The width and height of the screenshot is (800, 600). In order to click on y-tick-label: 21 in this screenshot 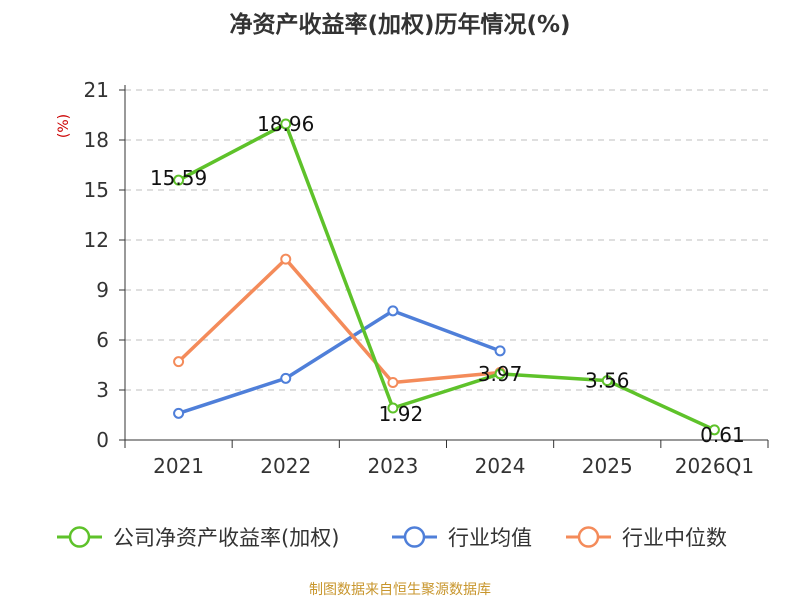, I will do `click(96, 90)`.